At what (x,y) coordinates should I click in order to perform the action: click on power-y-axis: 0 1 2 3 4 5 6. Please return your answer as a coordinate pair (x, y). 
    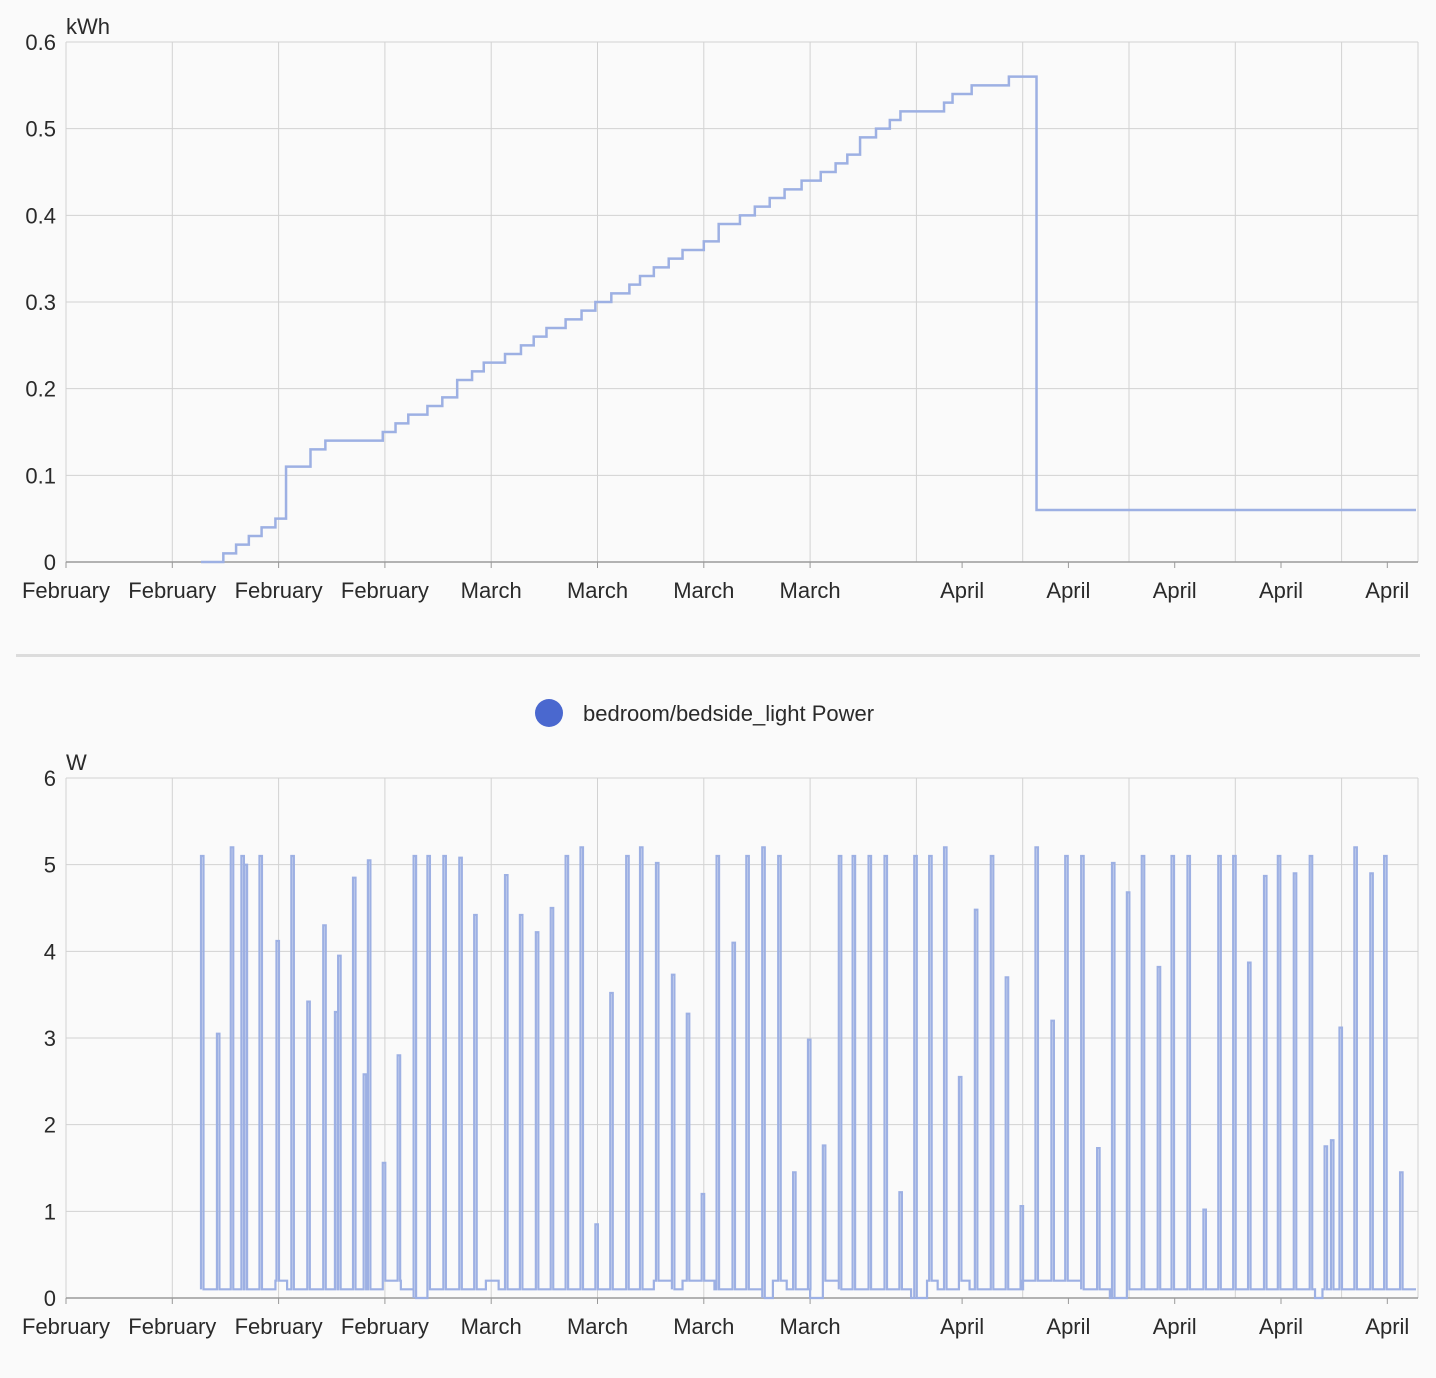
    Looking at the image, I should click on (50, 1038).